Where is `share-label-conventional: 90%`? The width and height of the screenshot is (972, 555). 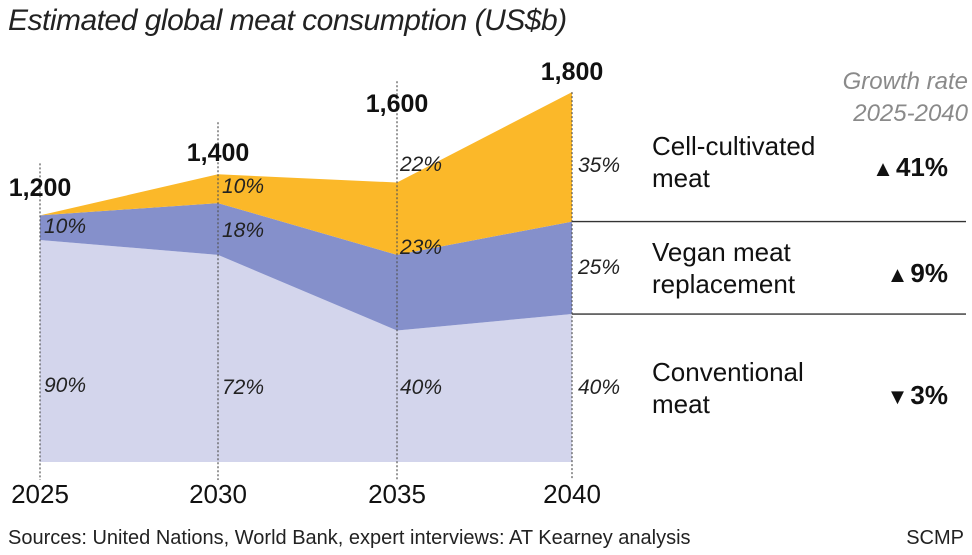
share-label-conventional: 90% is located at coordinates (65, 385).